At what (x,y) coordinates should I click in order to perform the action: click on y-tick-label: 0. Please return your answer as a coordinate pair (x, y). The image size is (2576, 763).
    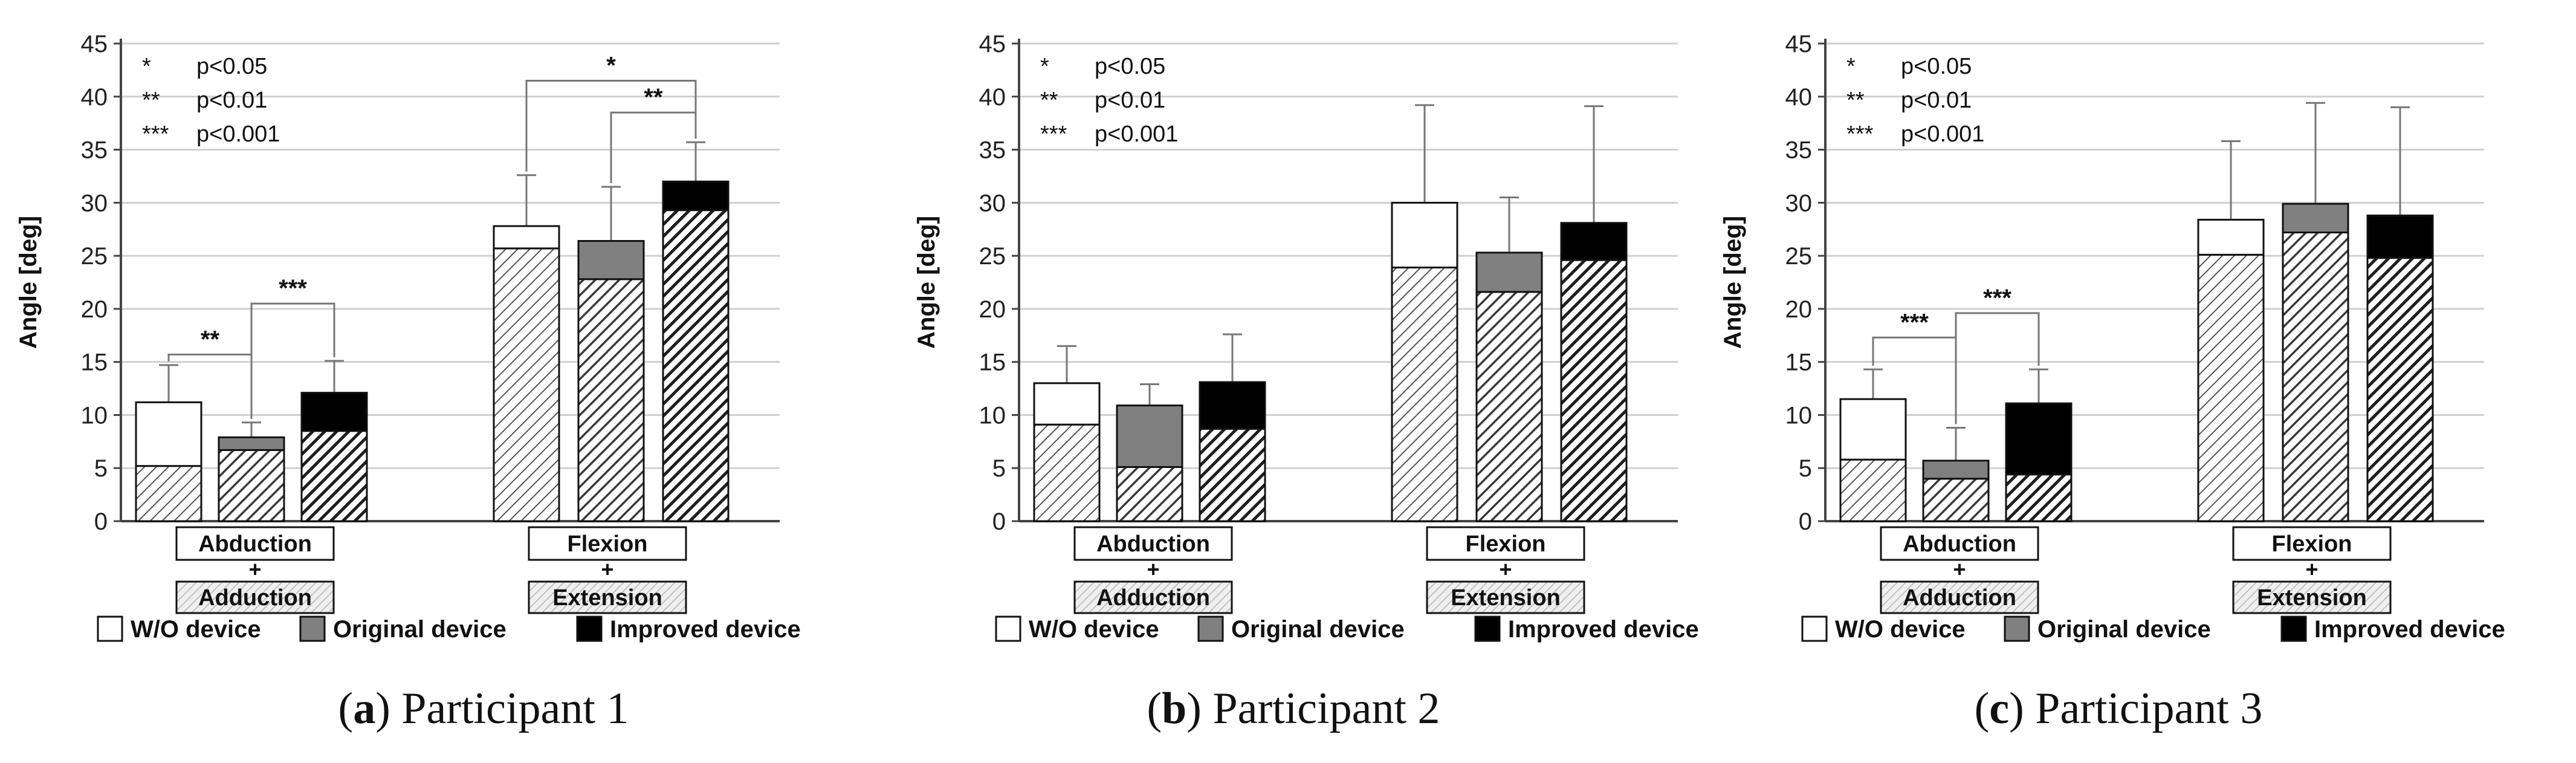
    Looking at the image, I should click on (999, 521).